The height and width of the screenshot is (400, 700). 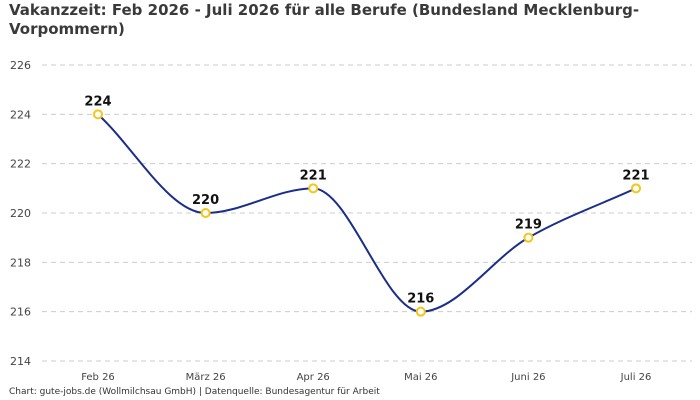 I want to click on x-tick-label: Juni 26, so click(x=527, y=377).